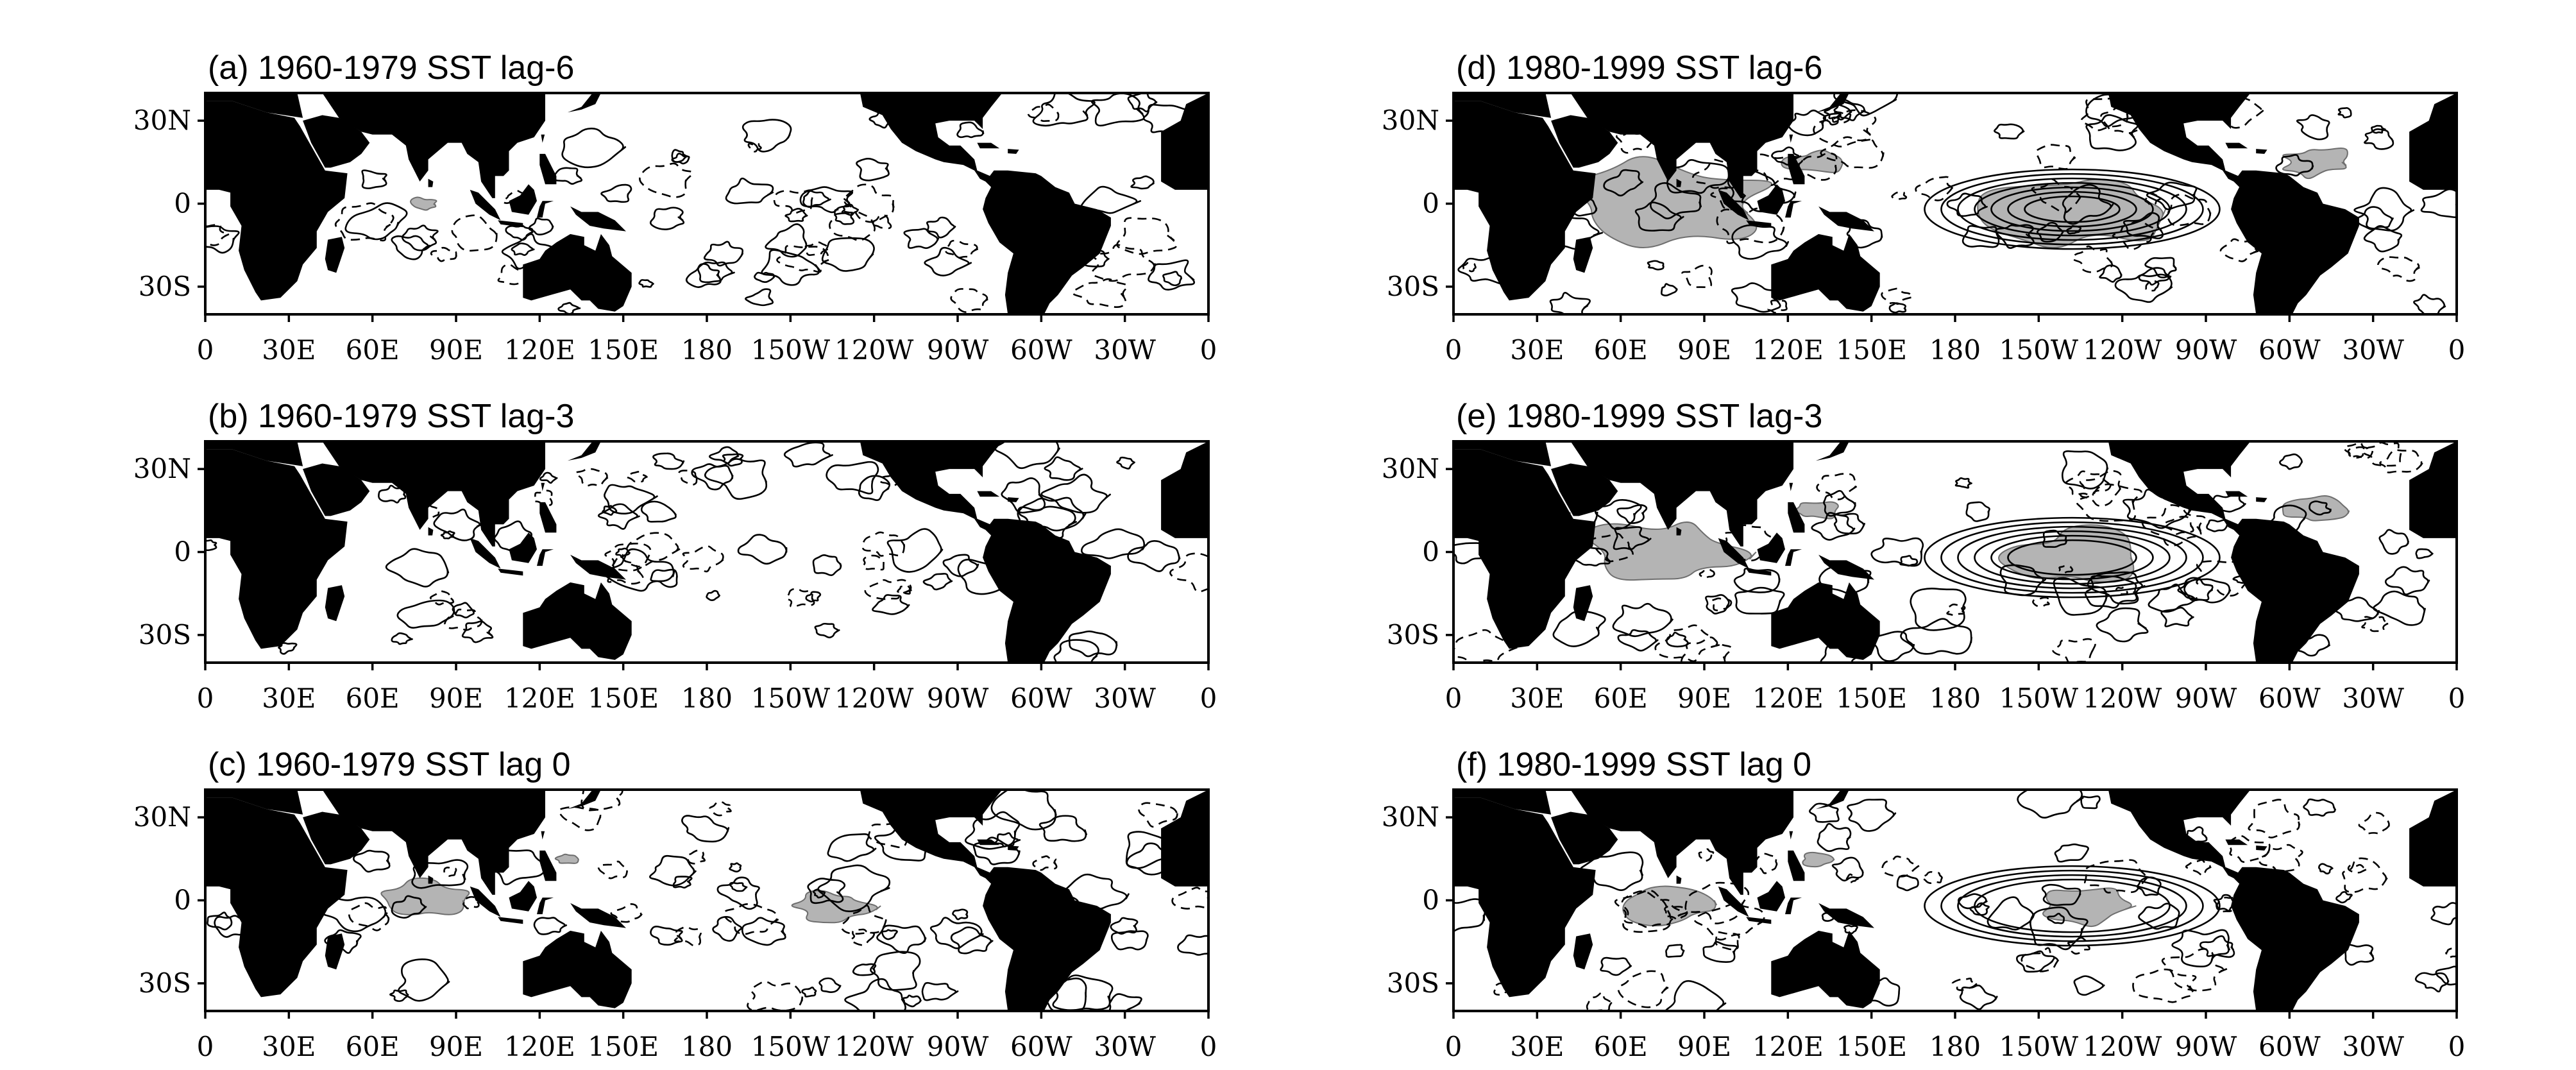 The image size is (2576, 1070). What do you see at coordinates (373, 698) in the screenshot?
I see `x-tick-label: 60E` at bounding box center [373, 698].